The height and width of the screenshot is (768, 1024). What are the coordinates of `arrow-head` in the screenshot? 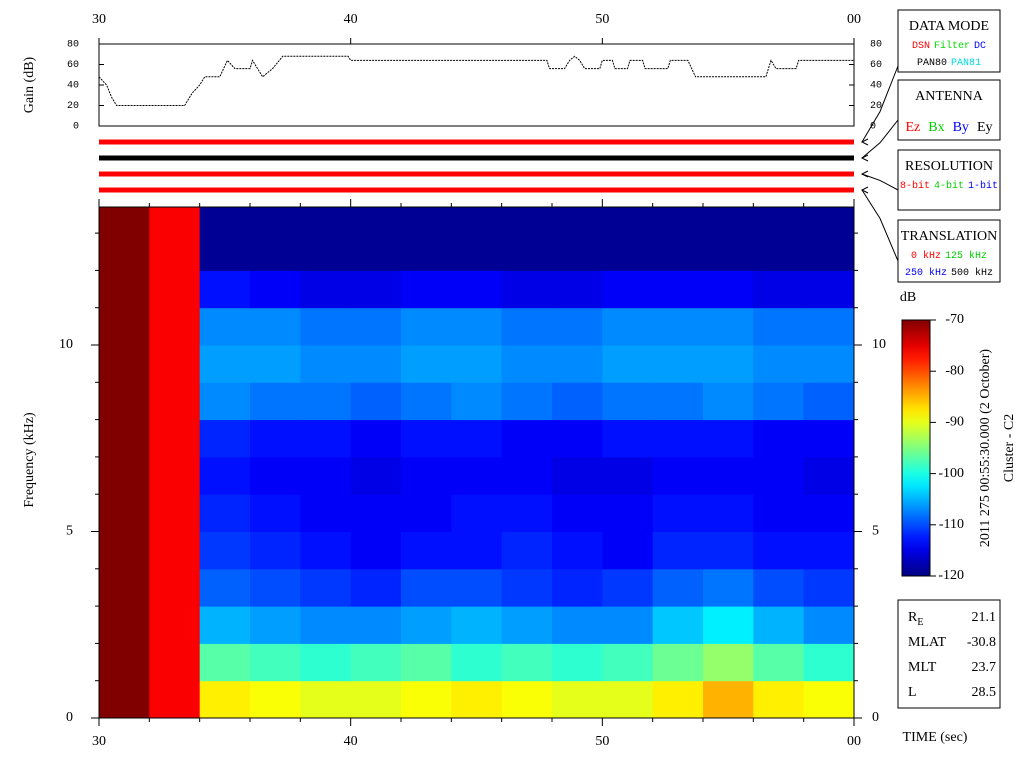 It's located at (864, 190).